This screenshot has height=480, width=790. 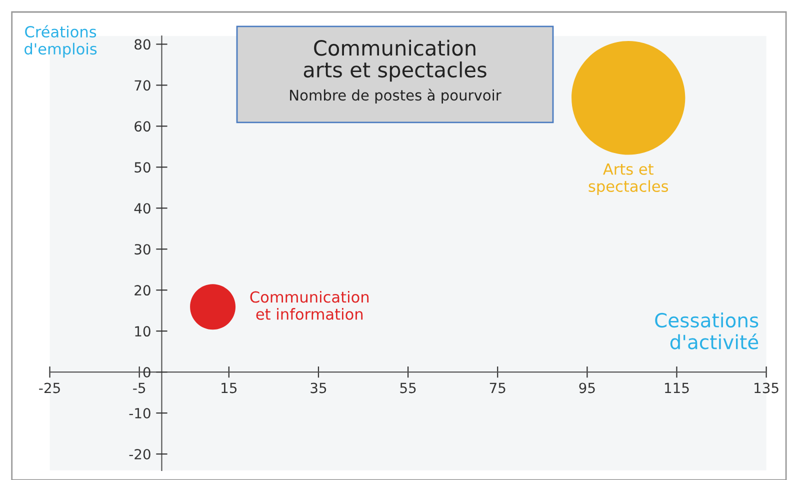 I want to click on y-tick-label: 50, so click(x=142, y=167).